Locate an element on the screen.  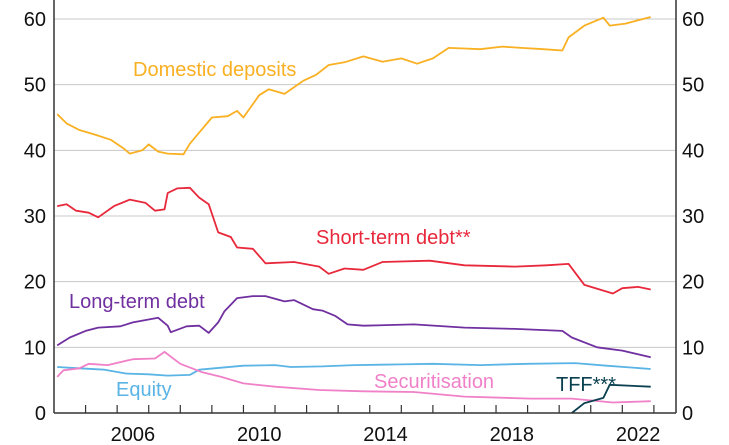
x-tick-label: 2014 is located at coordinates (385, 434).